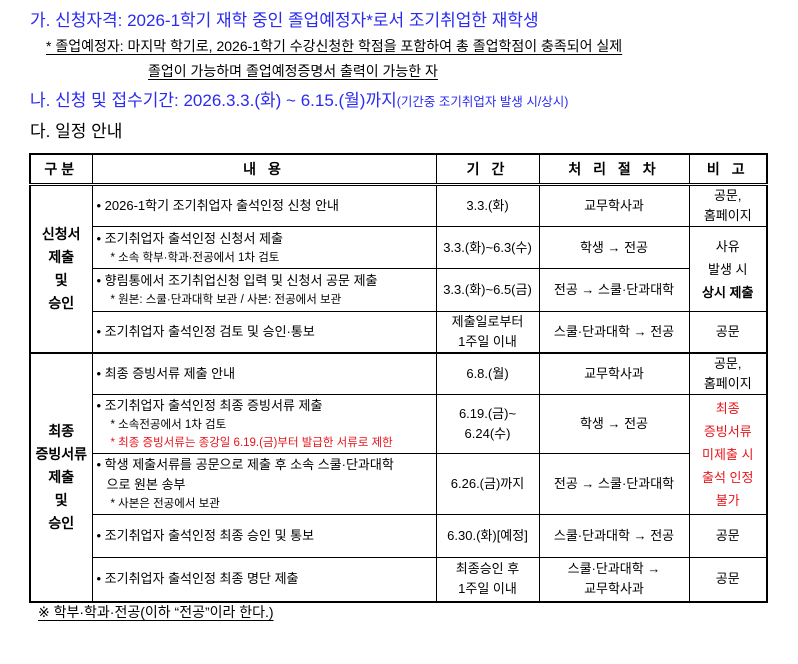  I want to click on period-cell: 6.19.(금)~ 6.24(수), so click(487, 424).